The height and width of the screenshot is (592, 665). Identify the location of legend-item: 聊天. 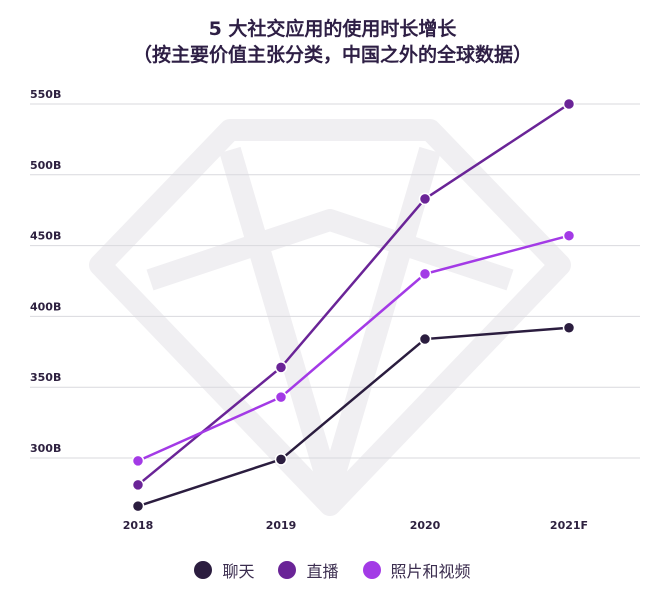
(224, 570).